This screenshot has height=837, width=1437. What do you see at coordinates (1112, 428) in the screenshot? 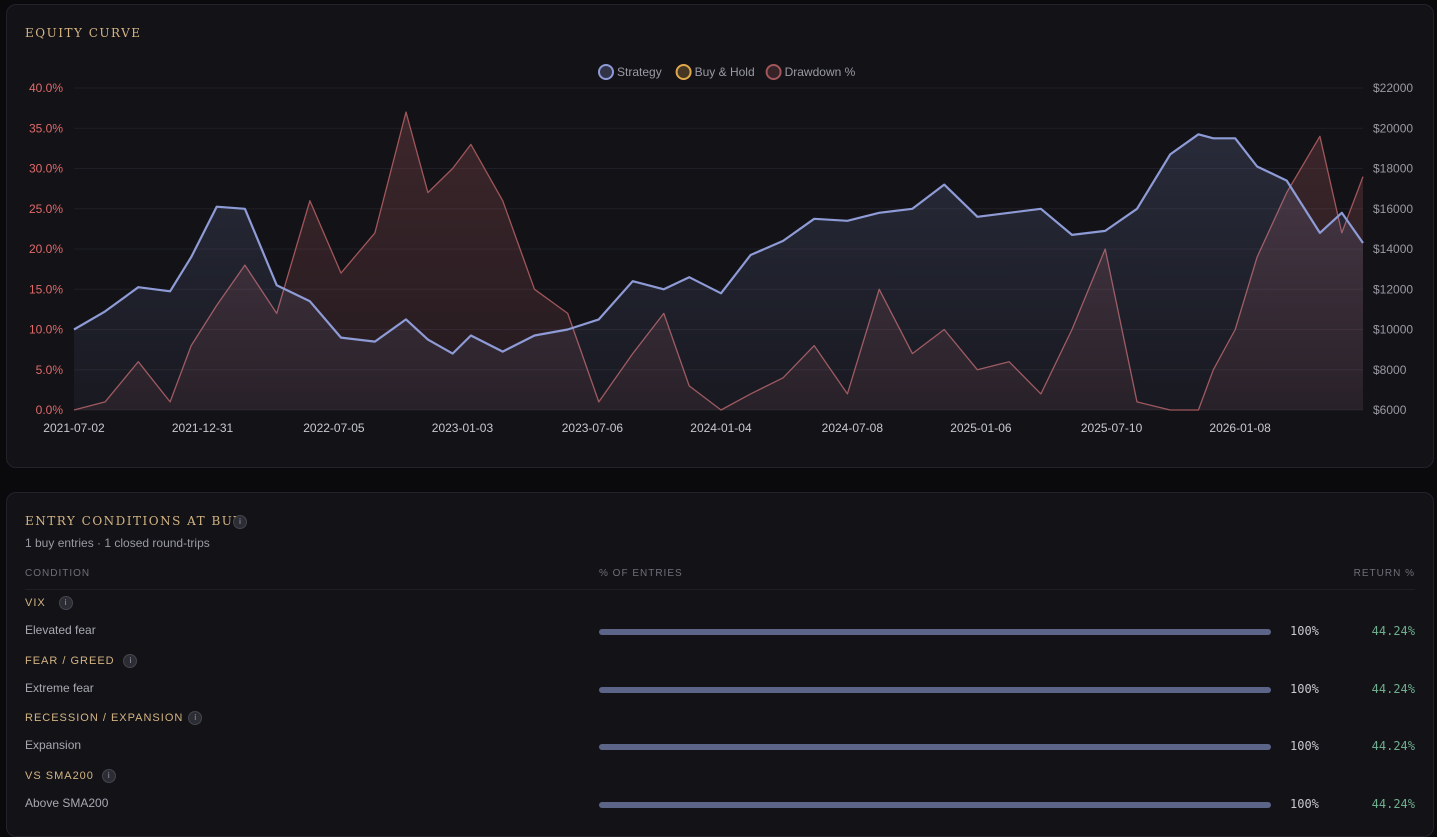
I see `x-tick-label: 2025-07-10` at bounding box center [1112, 428].